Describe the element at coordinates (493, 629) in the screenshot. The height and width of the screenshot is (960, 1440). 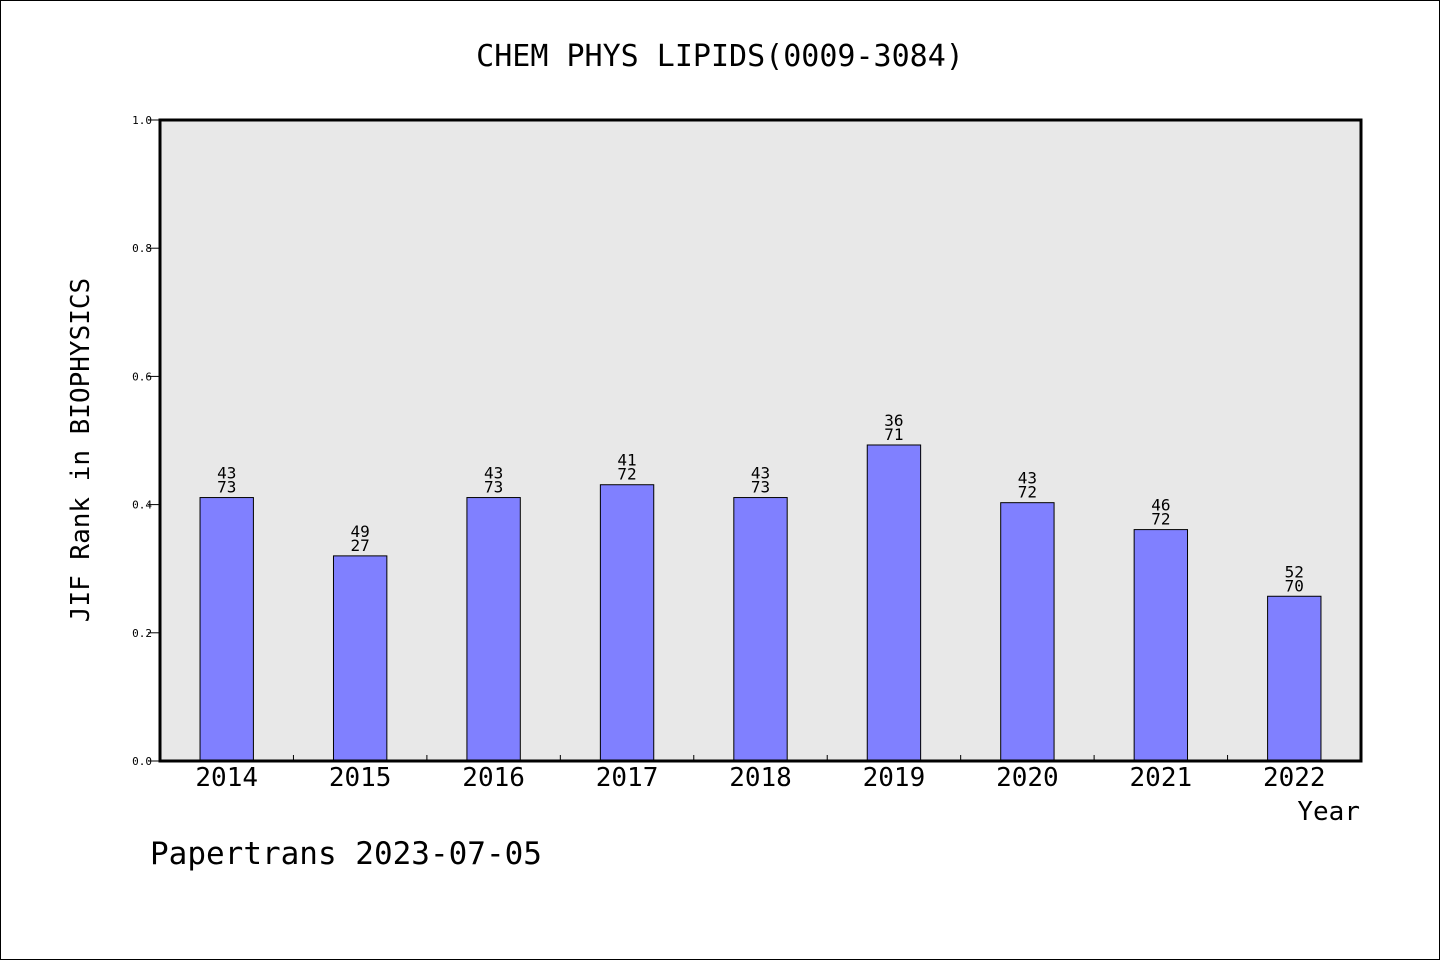
I see `bar-2016` at that location.